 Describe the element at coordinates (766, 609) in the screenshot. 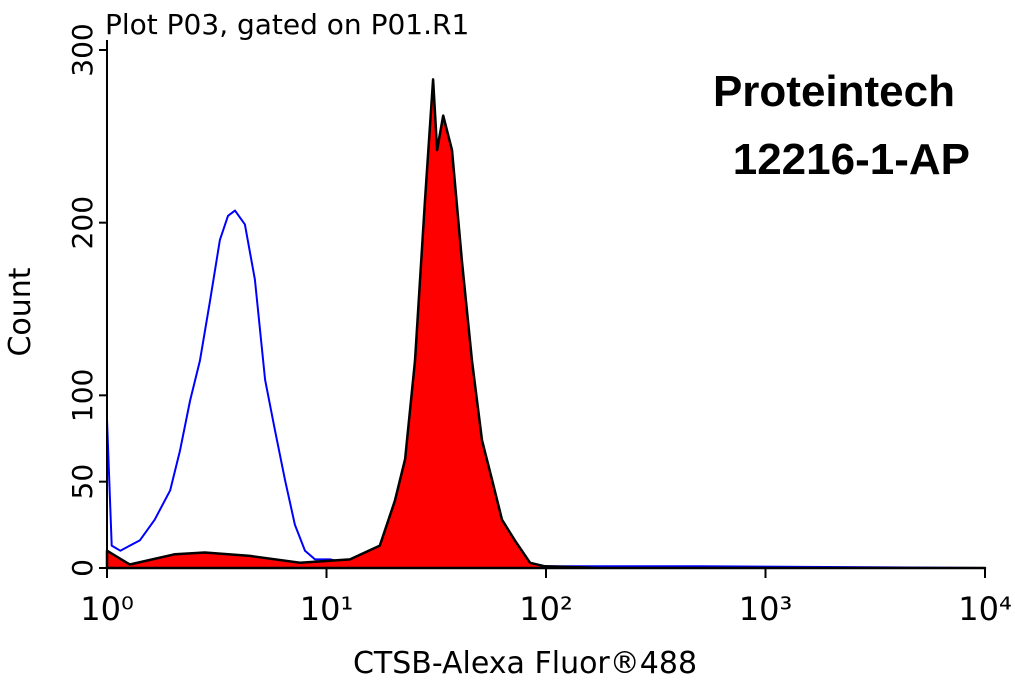

I see `x-tick-label: 10³` at that location.